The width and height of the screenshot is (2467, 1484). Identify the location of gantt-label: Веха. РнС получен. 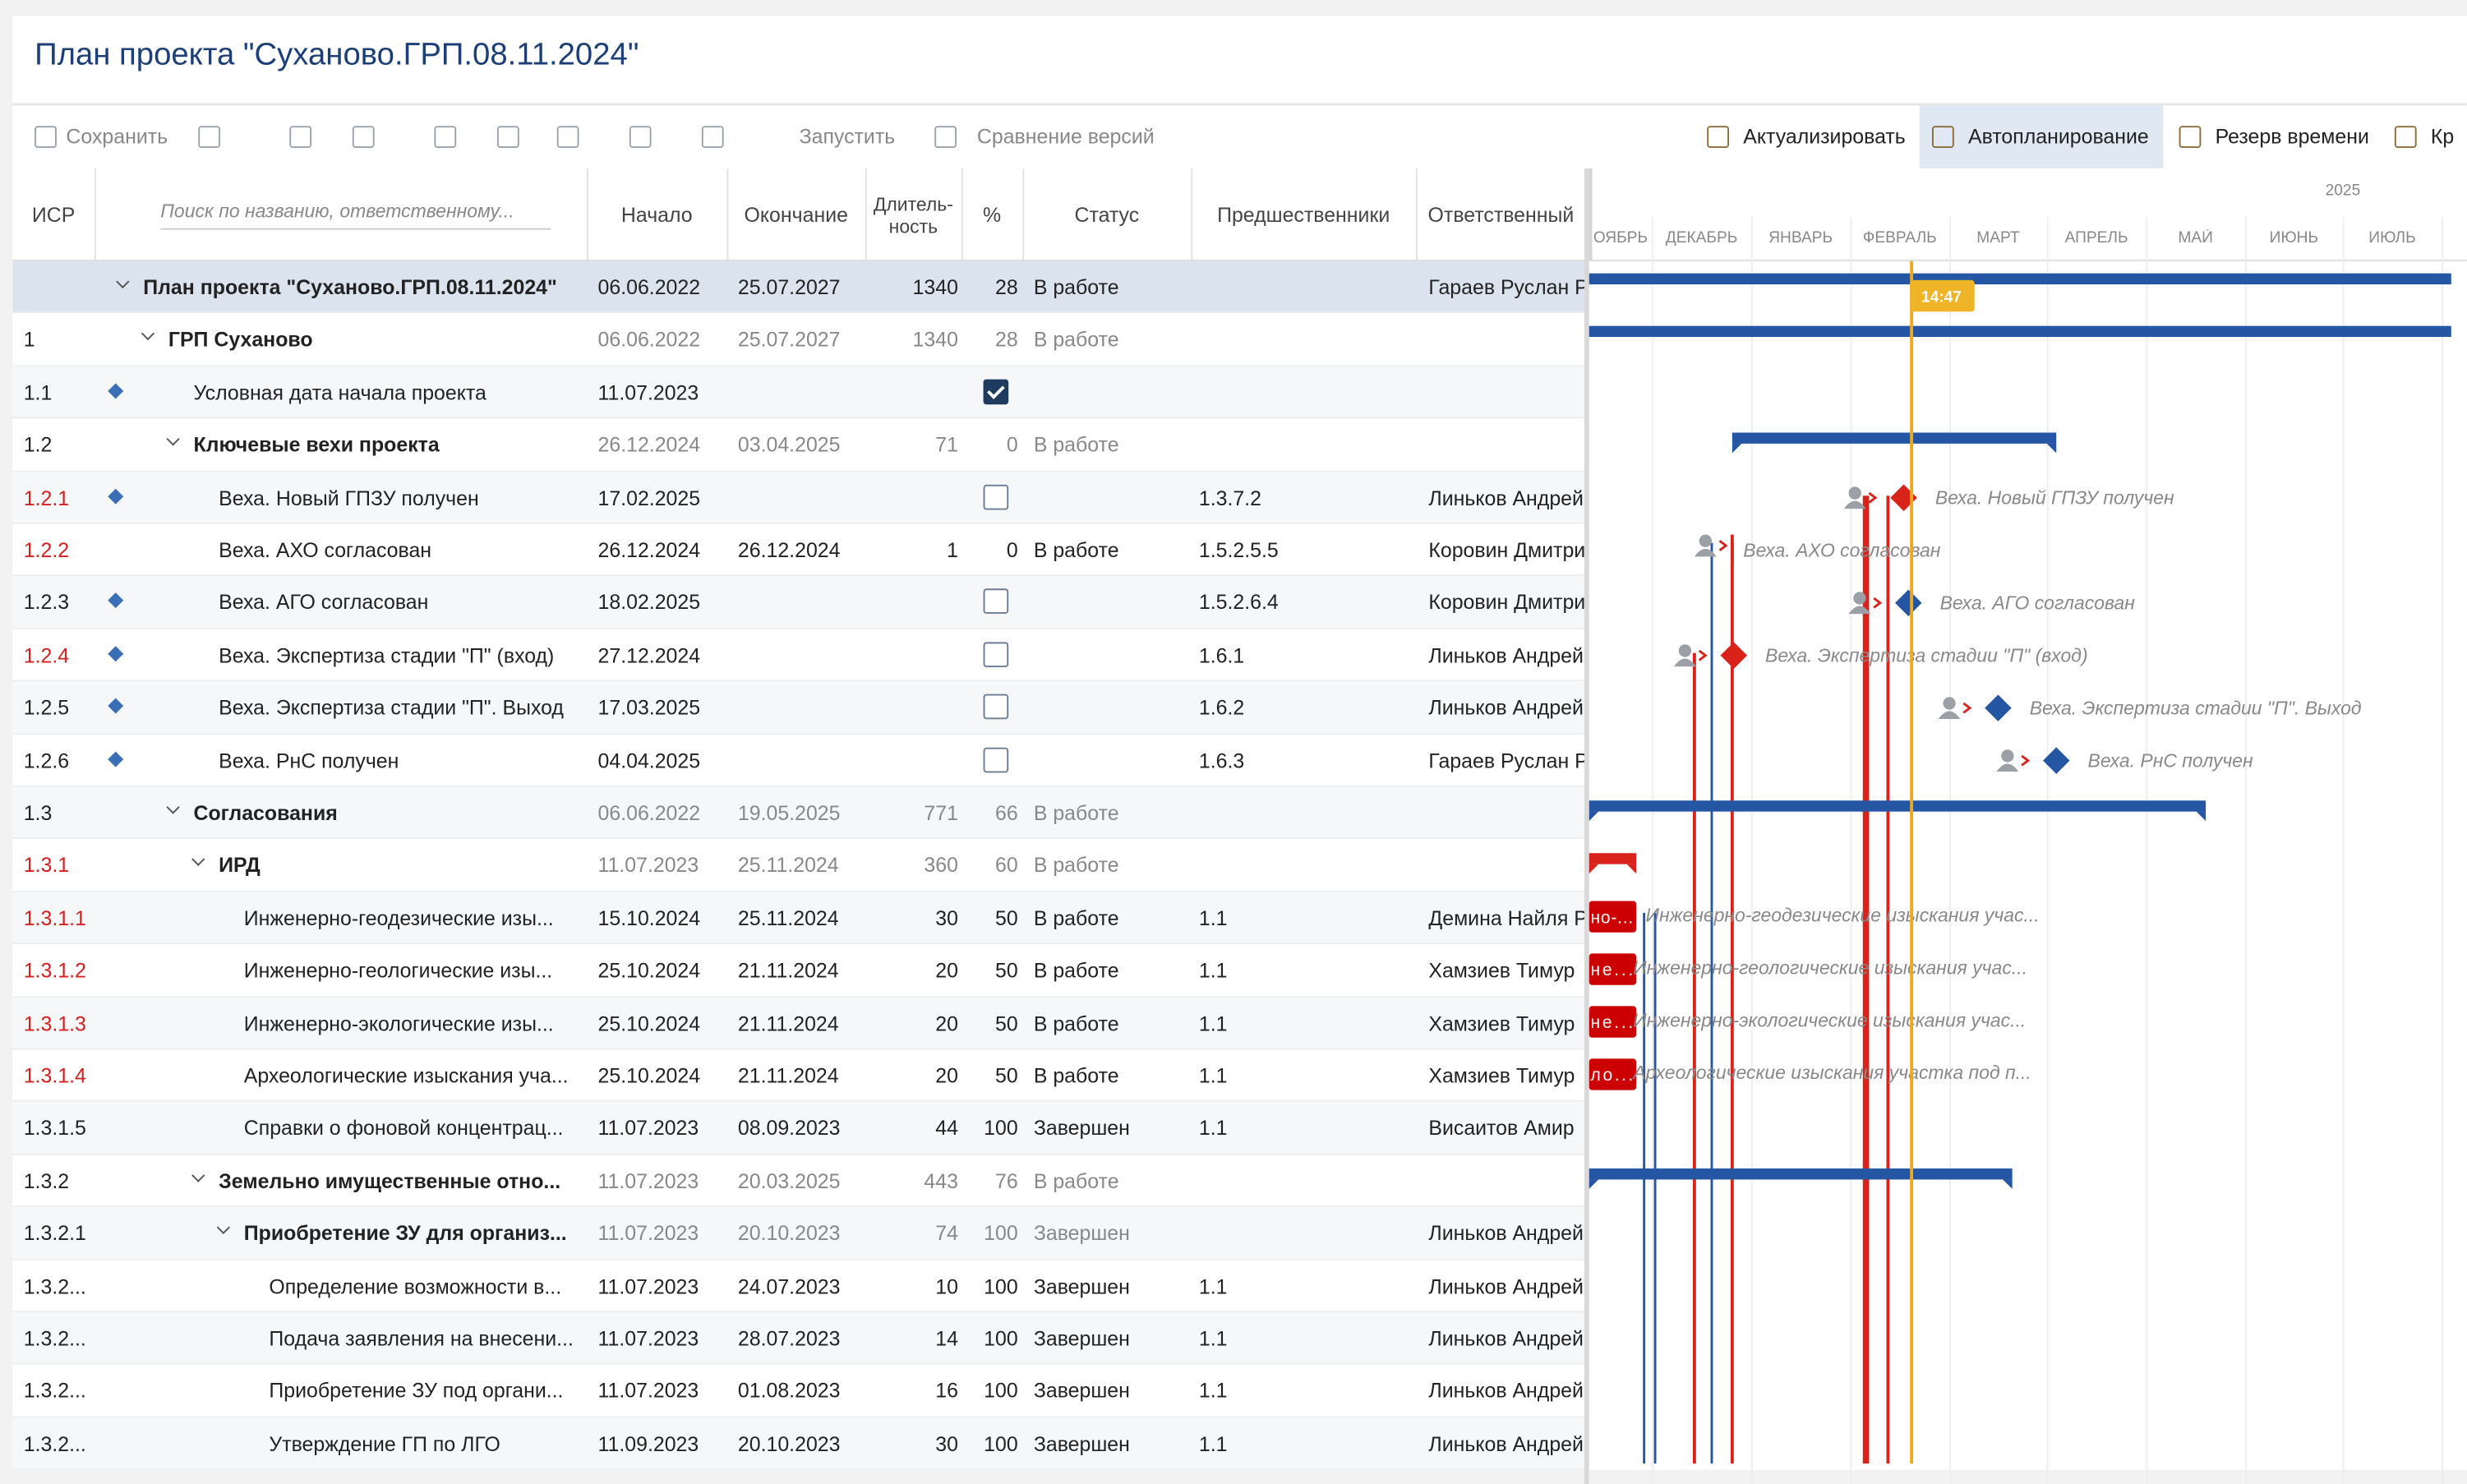
(2171, 760).